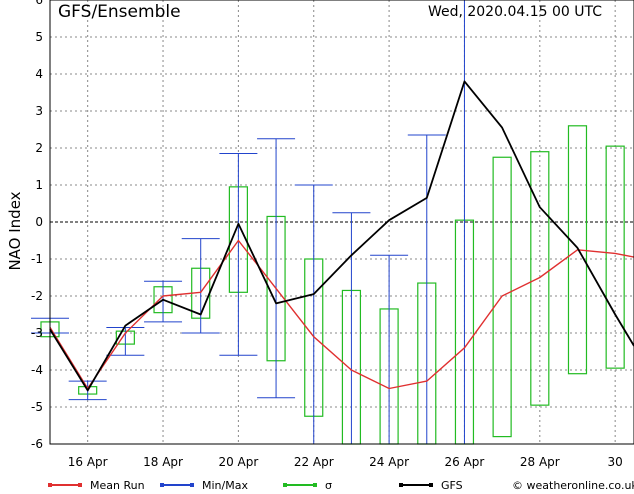 This screenshot has height=494, width=634. I want to click on x-tick-label: 18 Apr, so click(163, 462).